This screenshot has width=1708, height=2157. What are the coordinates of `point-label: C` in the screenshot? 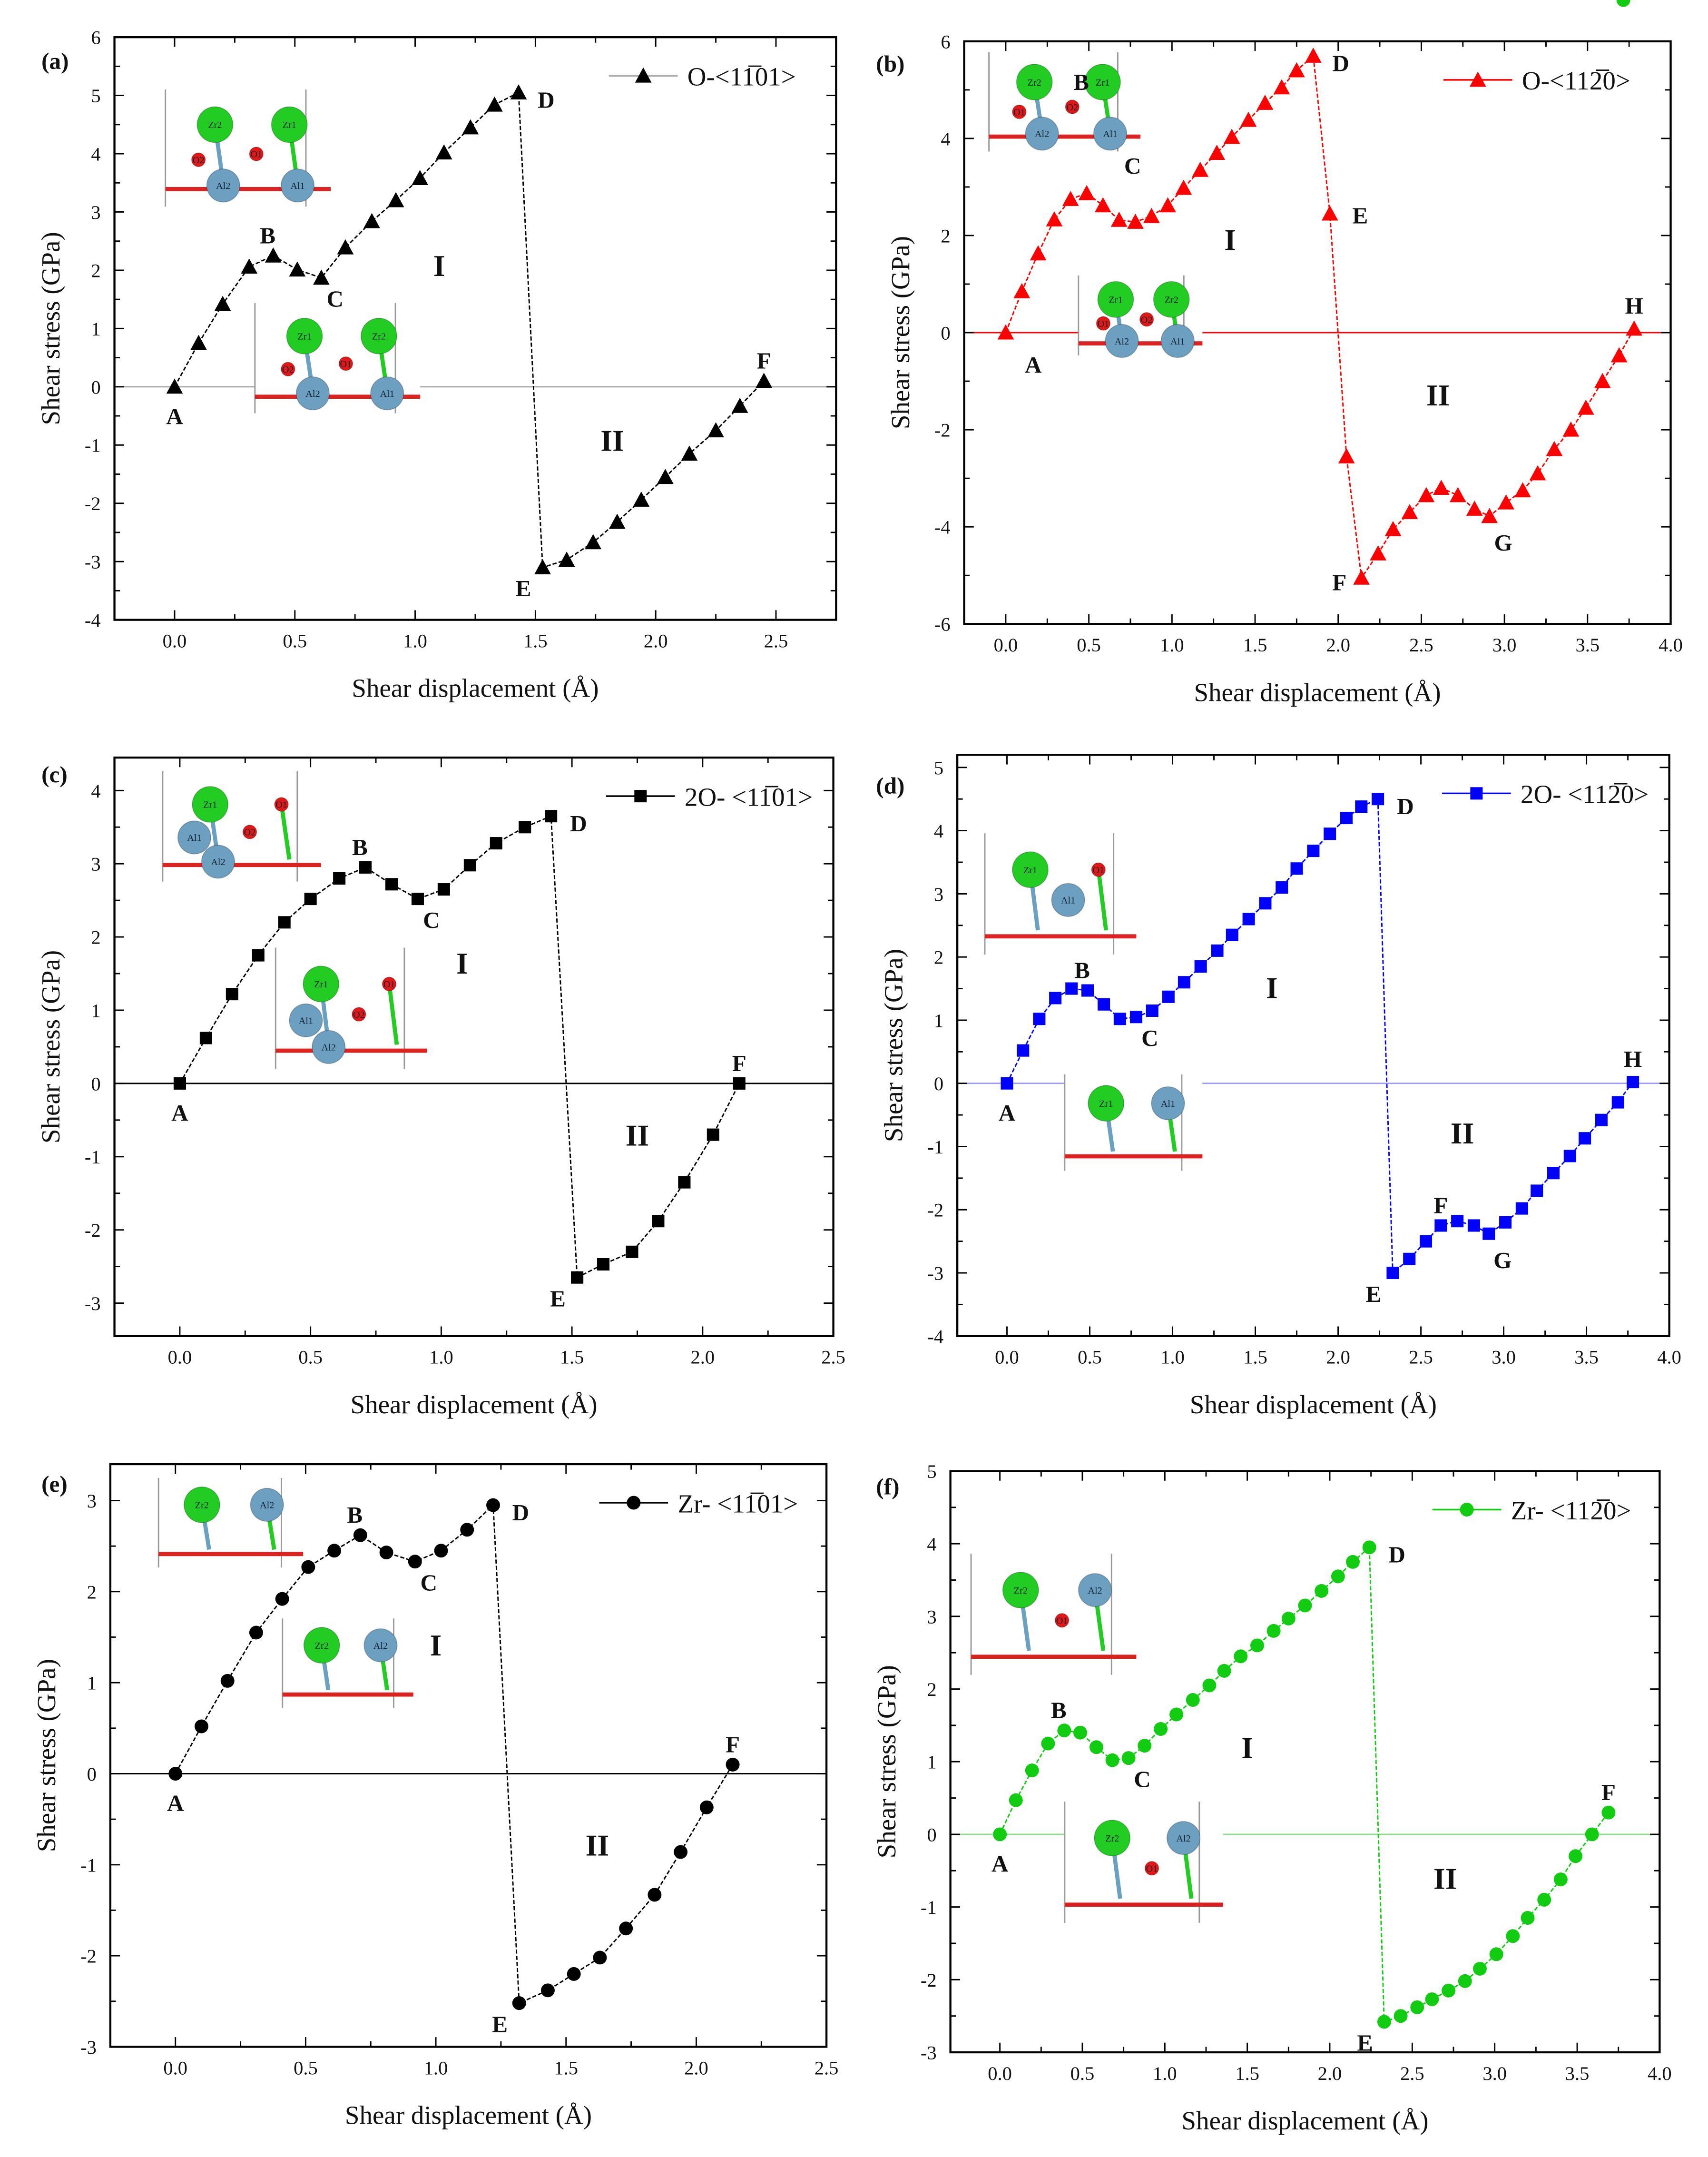 It's located at (1132, 166).